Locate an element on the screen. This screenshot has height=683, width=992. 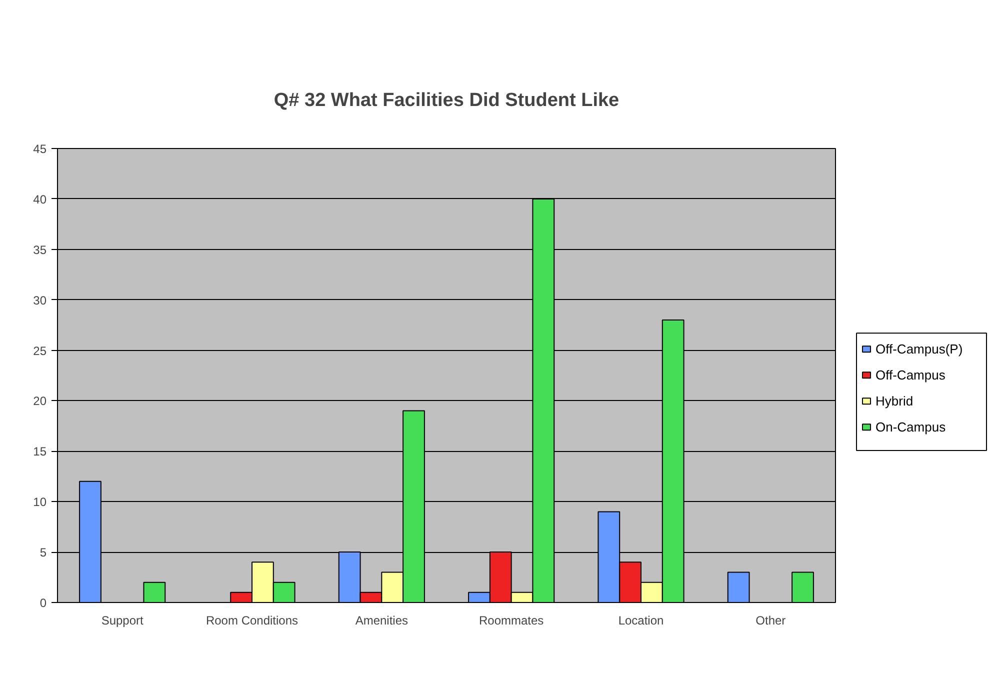
y-tick-label: 45 is located at coordinates (40, 149).